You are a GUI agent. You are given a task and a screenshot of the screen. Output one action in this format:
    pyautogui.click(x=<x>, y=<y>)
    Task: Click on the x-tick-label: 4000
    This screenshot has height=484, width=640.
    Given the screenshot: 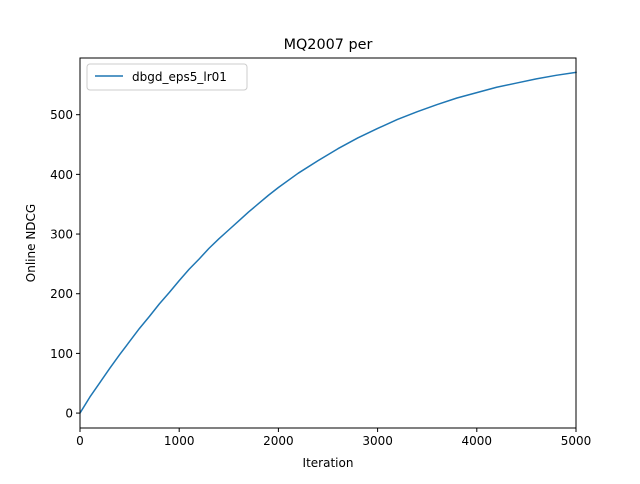 What is the action you would take?
    pyautogui.click(x=477, y=441)
    